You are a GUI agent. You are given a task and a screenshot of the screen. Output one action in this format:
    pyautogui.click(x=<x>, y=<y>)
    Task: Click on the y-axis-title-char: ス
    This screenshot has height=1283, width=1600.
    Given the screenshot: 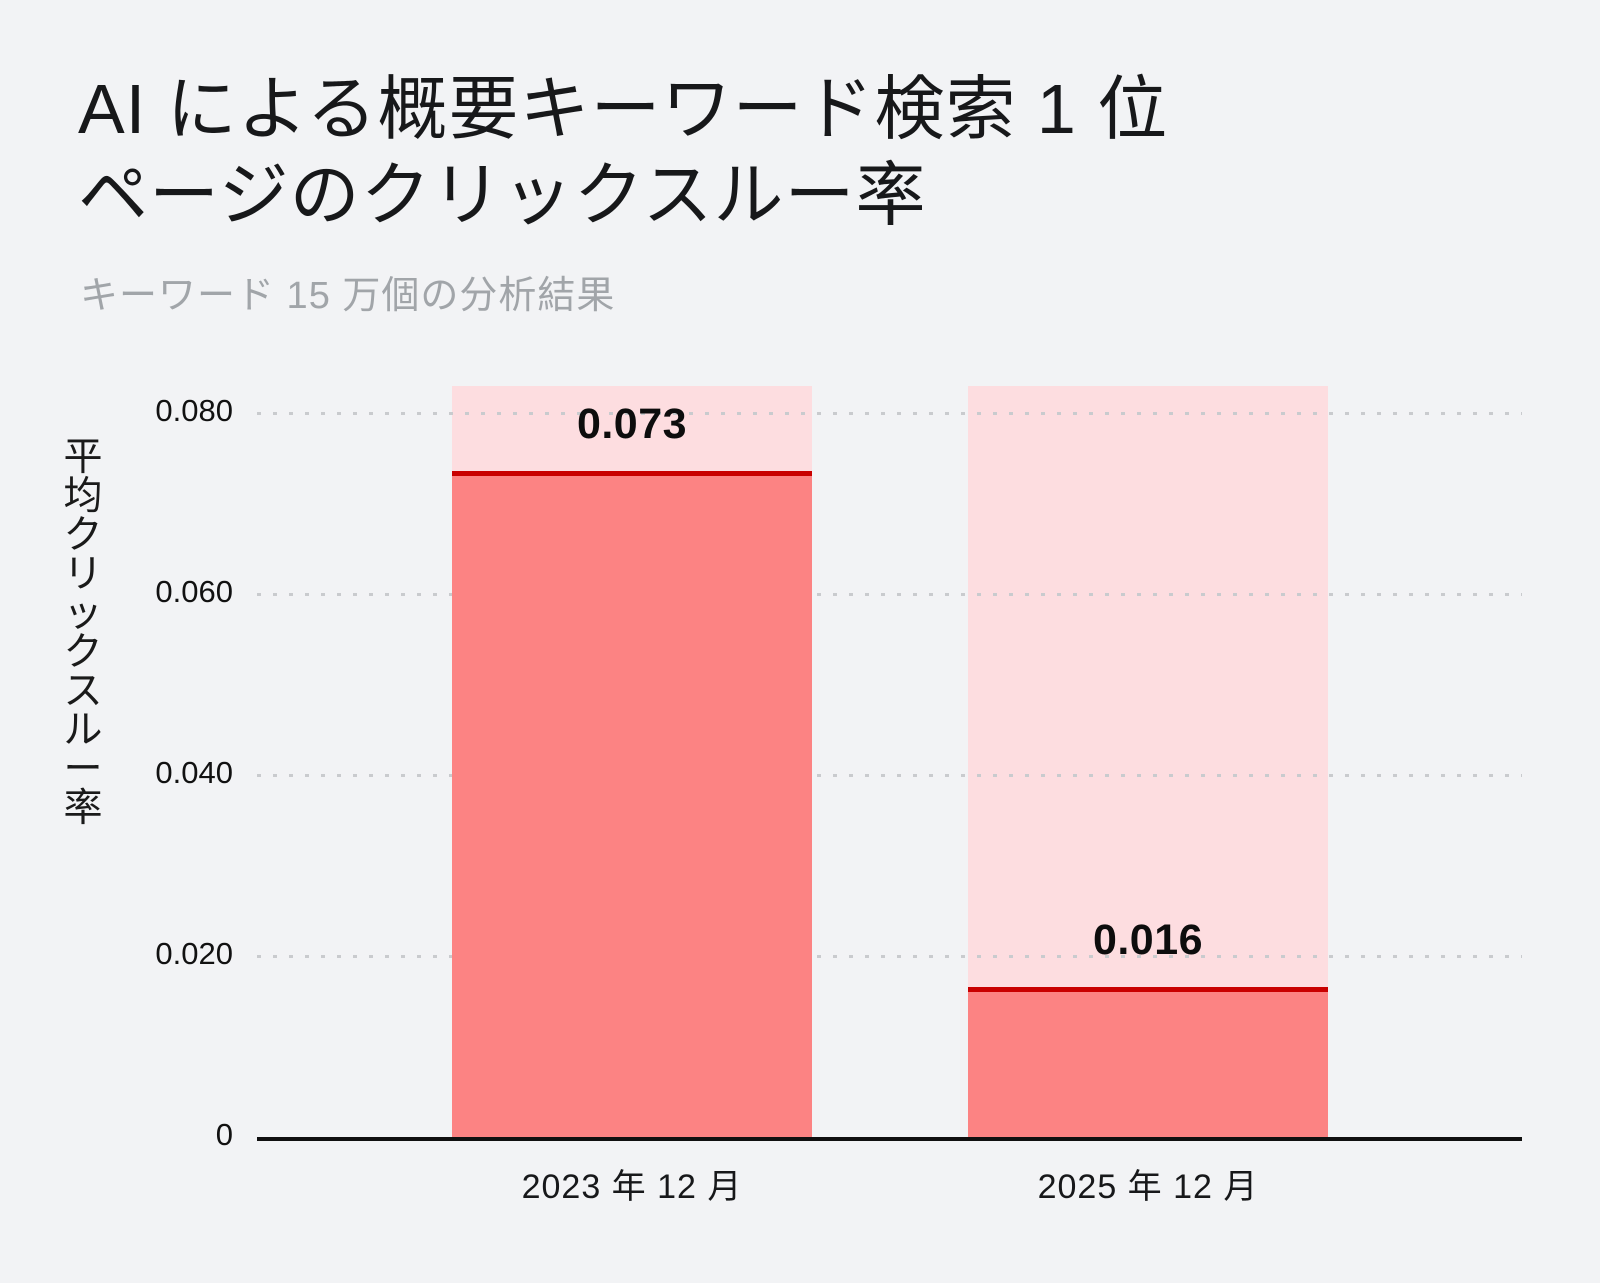 What is the action you would take?
    pyautogui.click(x=83, y=691)
    